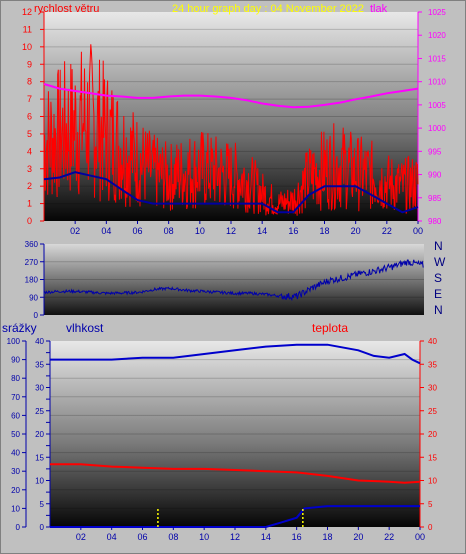  I want to click on wind-y-tick-label: 6, so click(29, 117).